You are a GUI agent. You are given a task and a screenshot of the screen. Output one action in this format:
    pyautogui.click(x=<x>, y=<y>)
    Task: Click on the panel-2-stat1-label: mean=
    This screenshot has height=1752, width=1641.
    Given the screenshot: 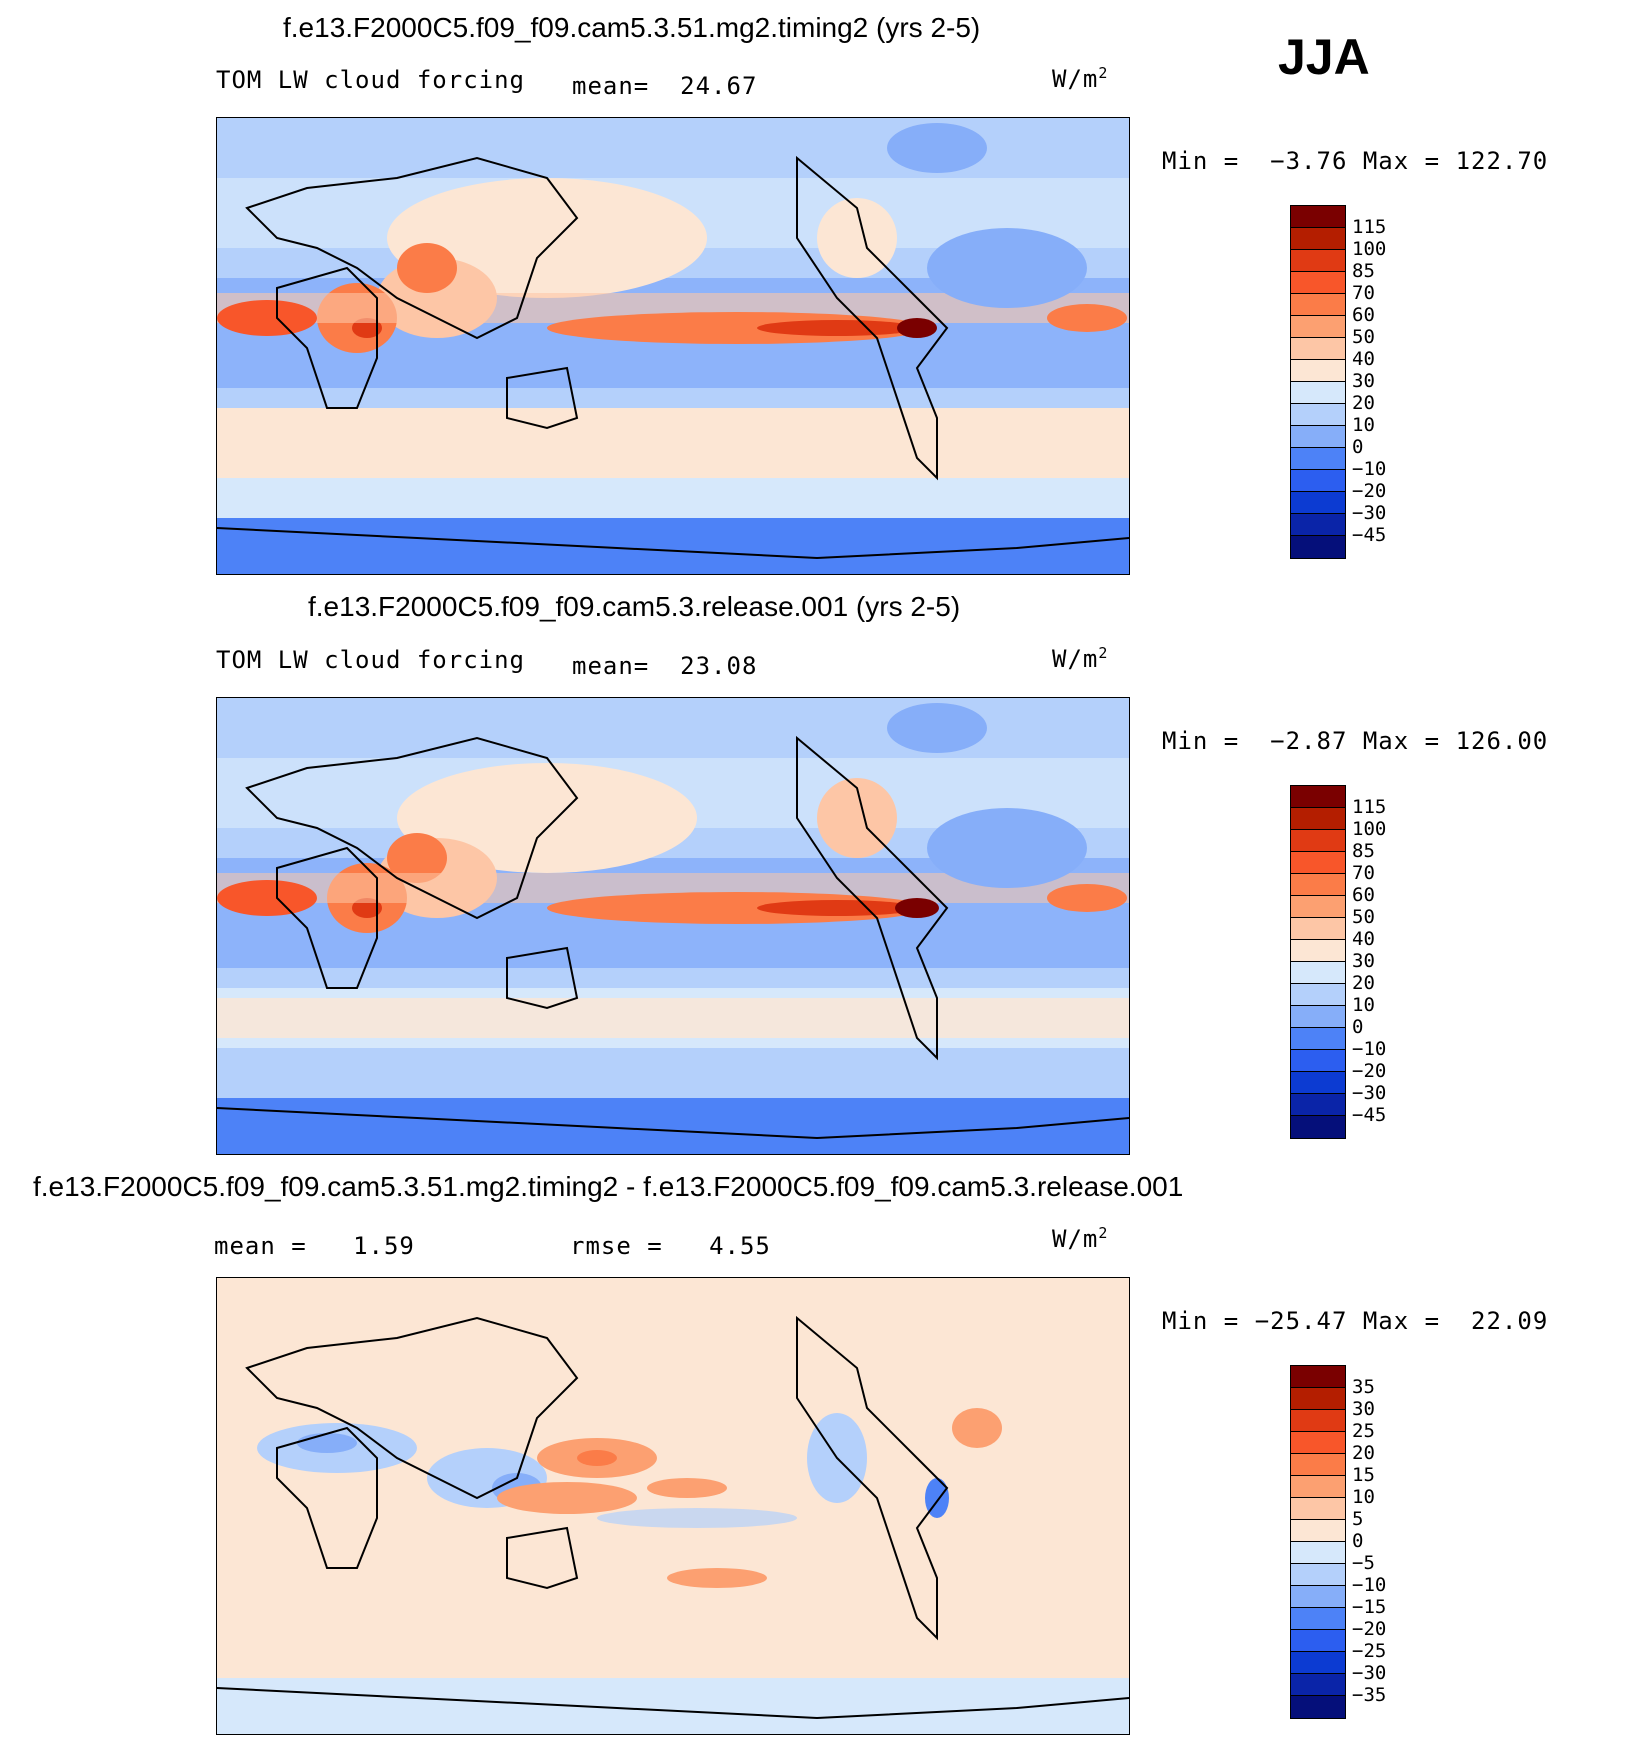 What is the action you would take?
    pyautogui.click(x=611, y=666)
    